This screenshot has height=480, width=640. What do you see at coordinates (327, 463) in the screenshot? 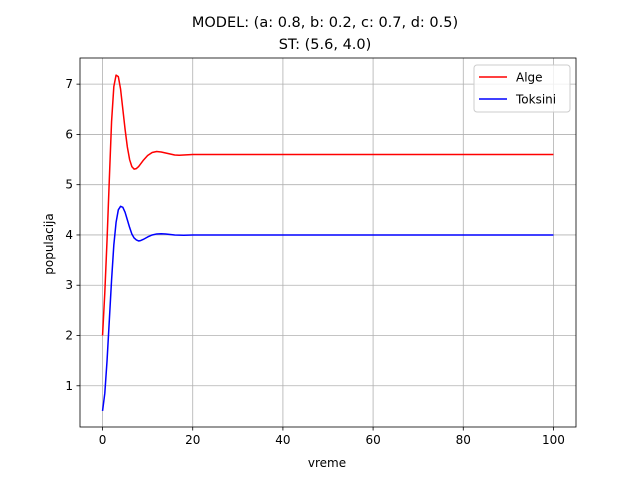
I see `x-axis-label: vreme` at bounding box center [327, 463].